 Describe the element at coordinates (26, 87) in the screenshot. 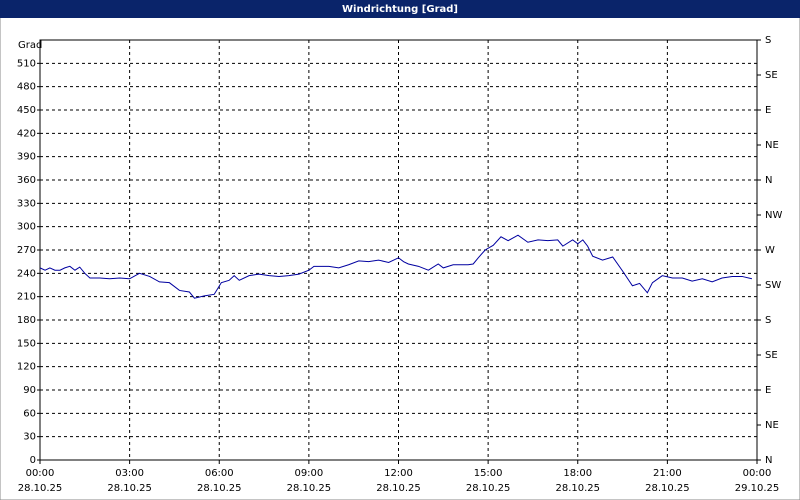

I see `y-tick-label: 480` at that location.